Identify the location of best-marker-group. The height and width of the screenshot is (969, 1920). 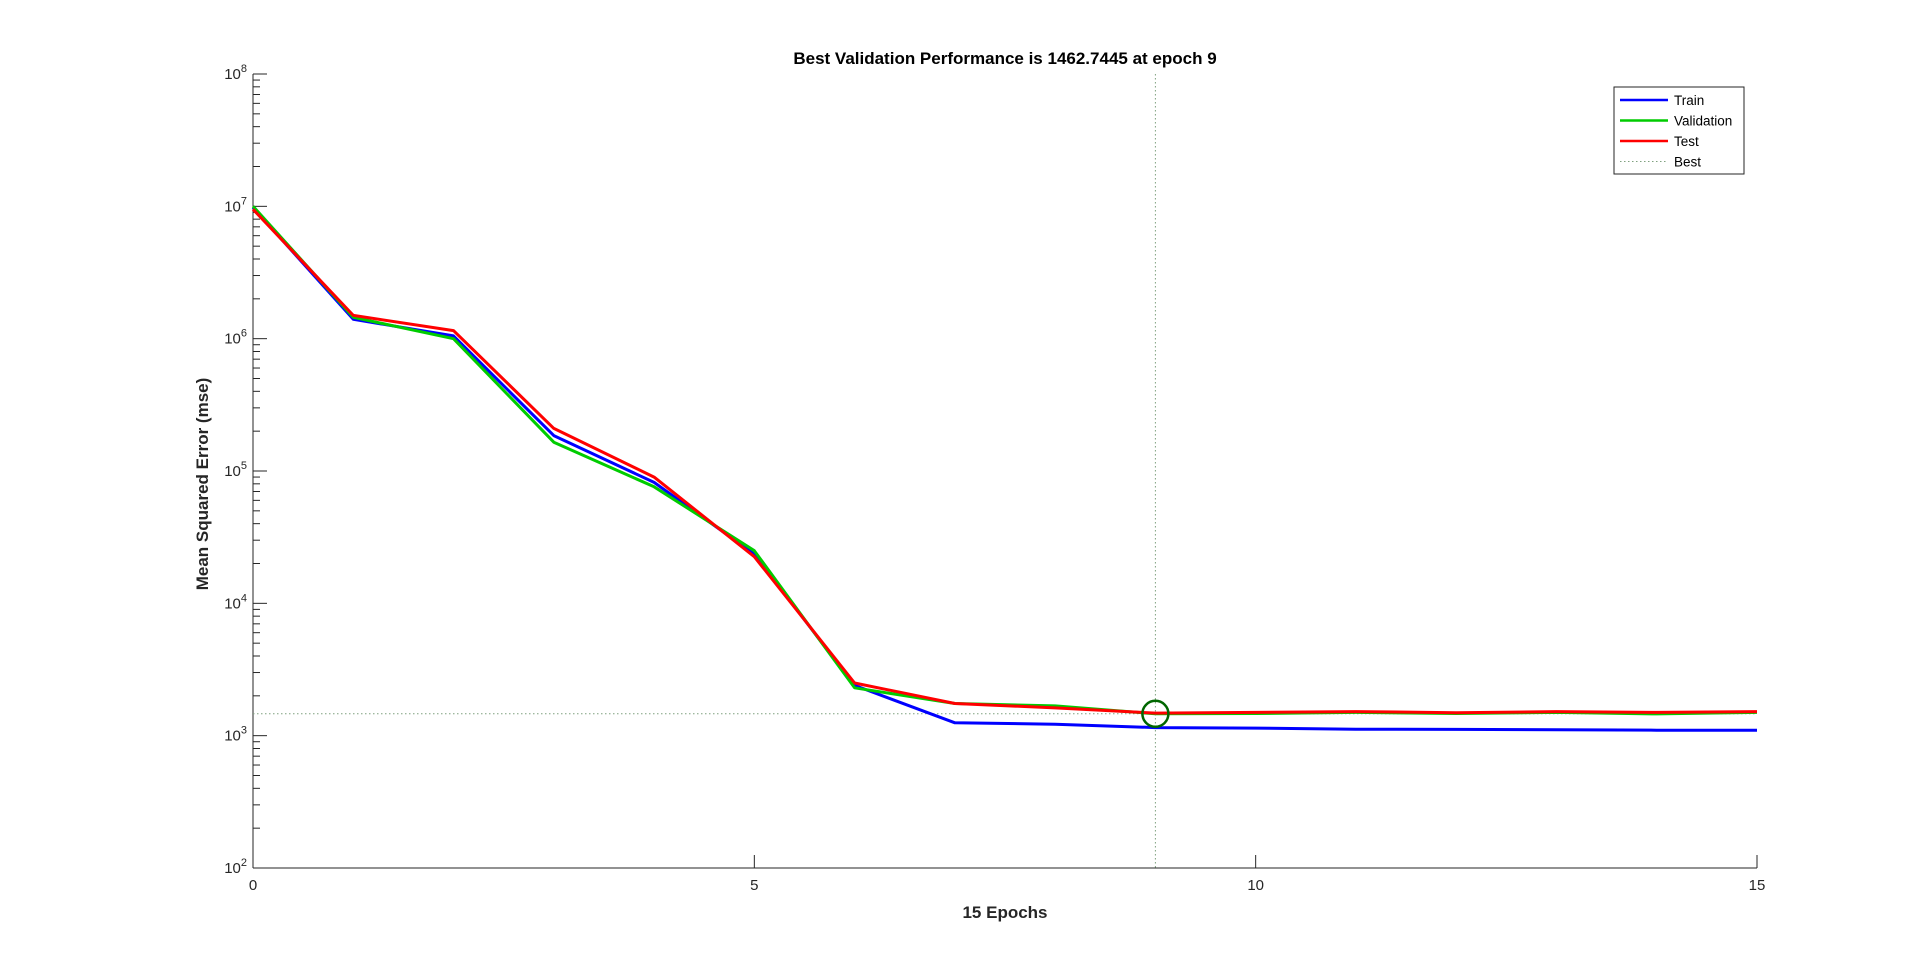
(1155, 714).